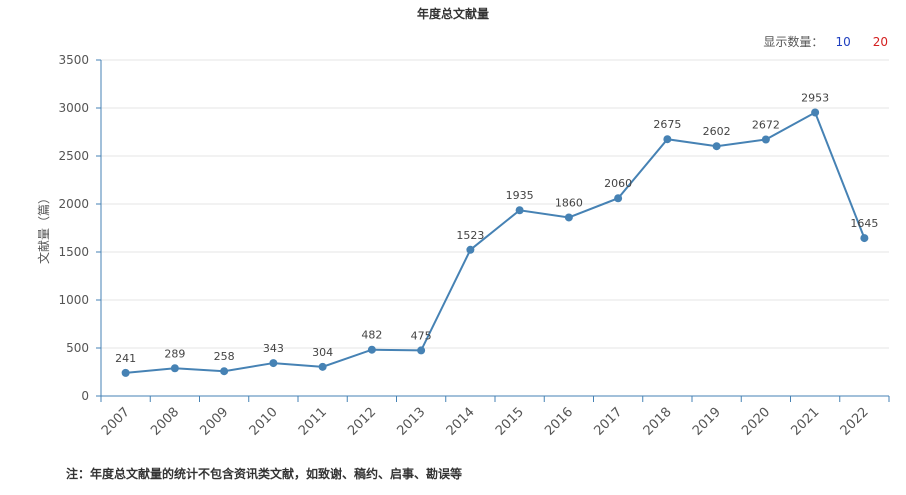 This screenshot has height=495, width=906. What do you see at coordinates (73, 60) in the screenshot?
I see `y-tick-label: 3500` at bounding box center [73, 60].